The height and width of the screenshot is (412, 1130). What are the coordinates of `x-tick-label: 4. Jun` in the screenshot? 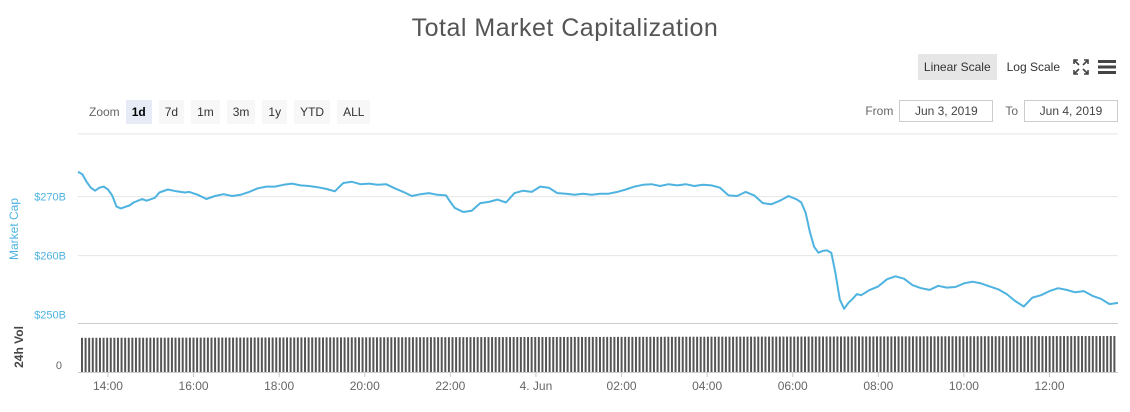 It's located at (536, 386).